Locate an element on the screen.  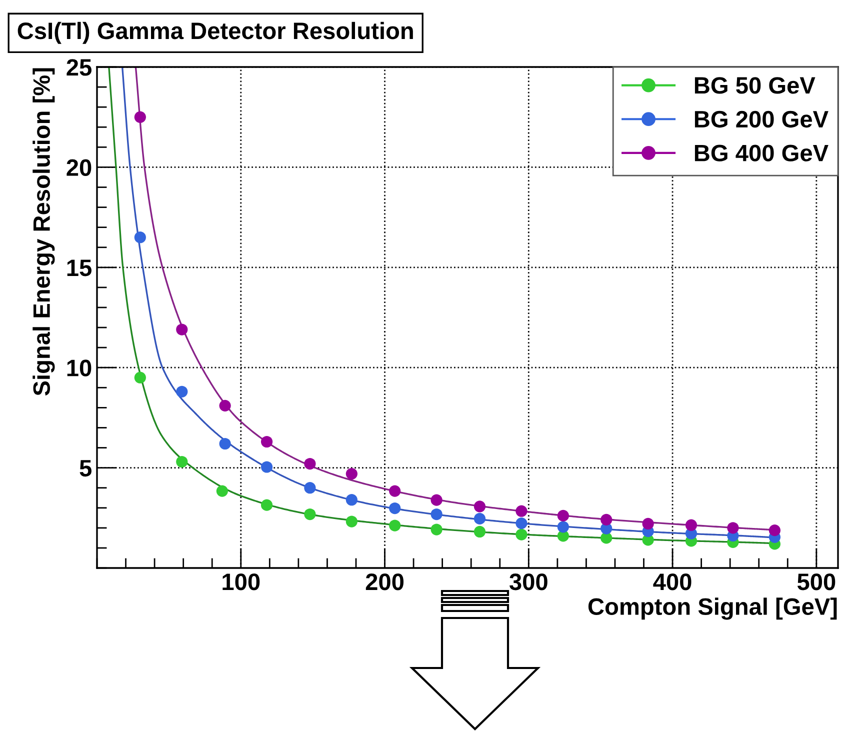
x-tick-label: 100 is located at coordinates (241, 581).